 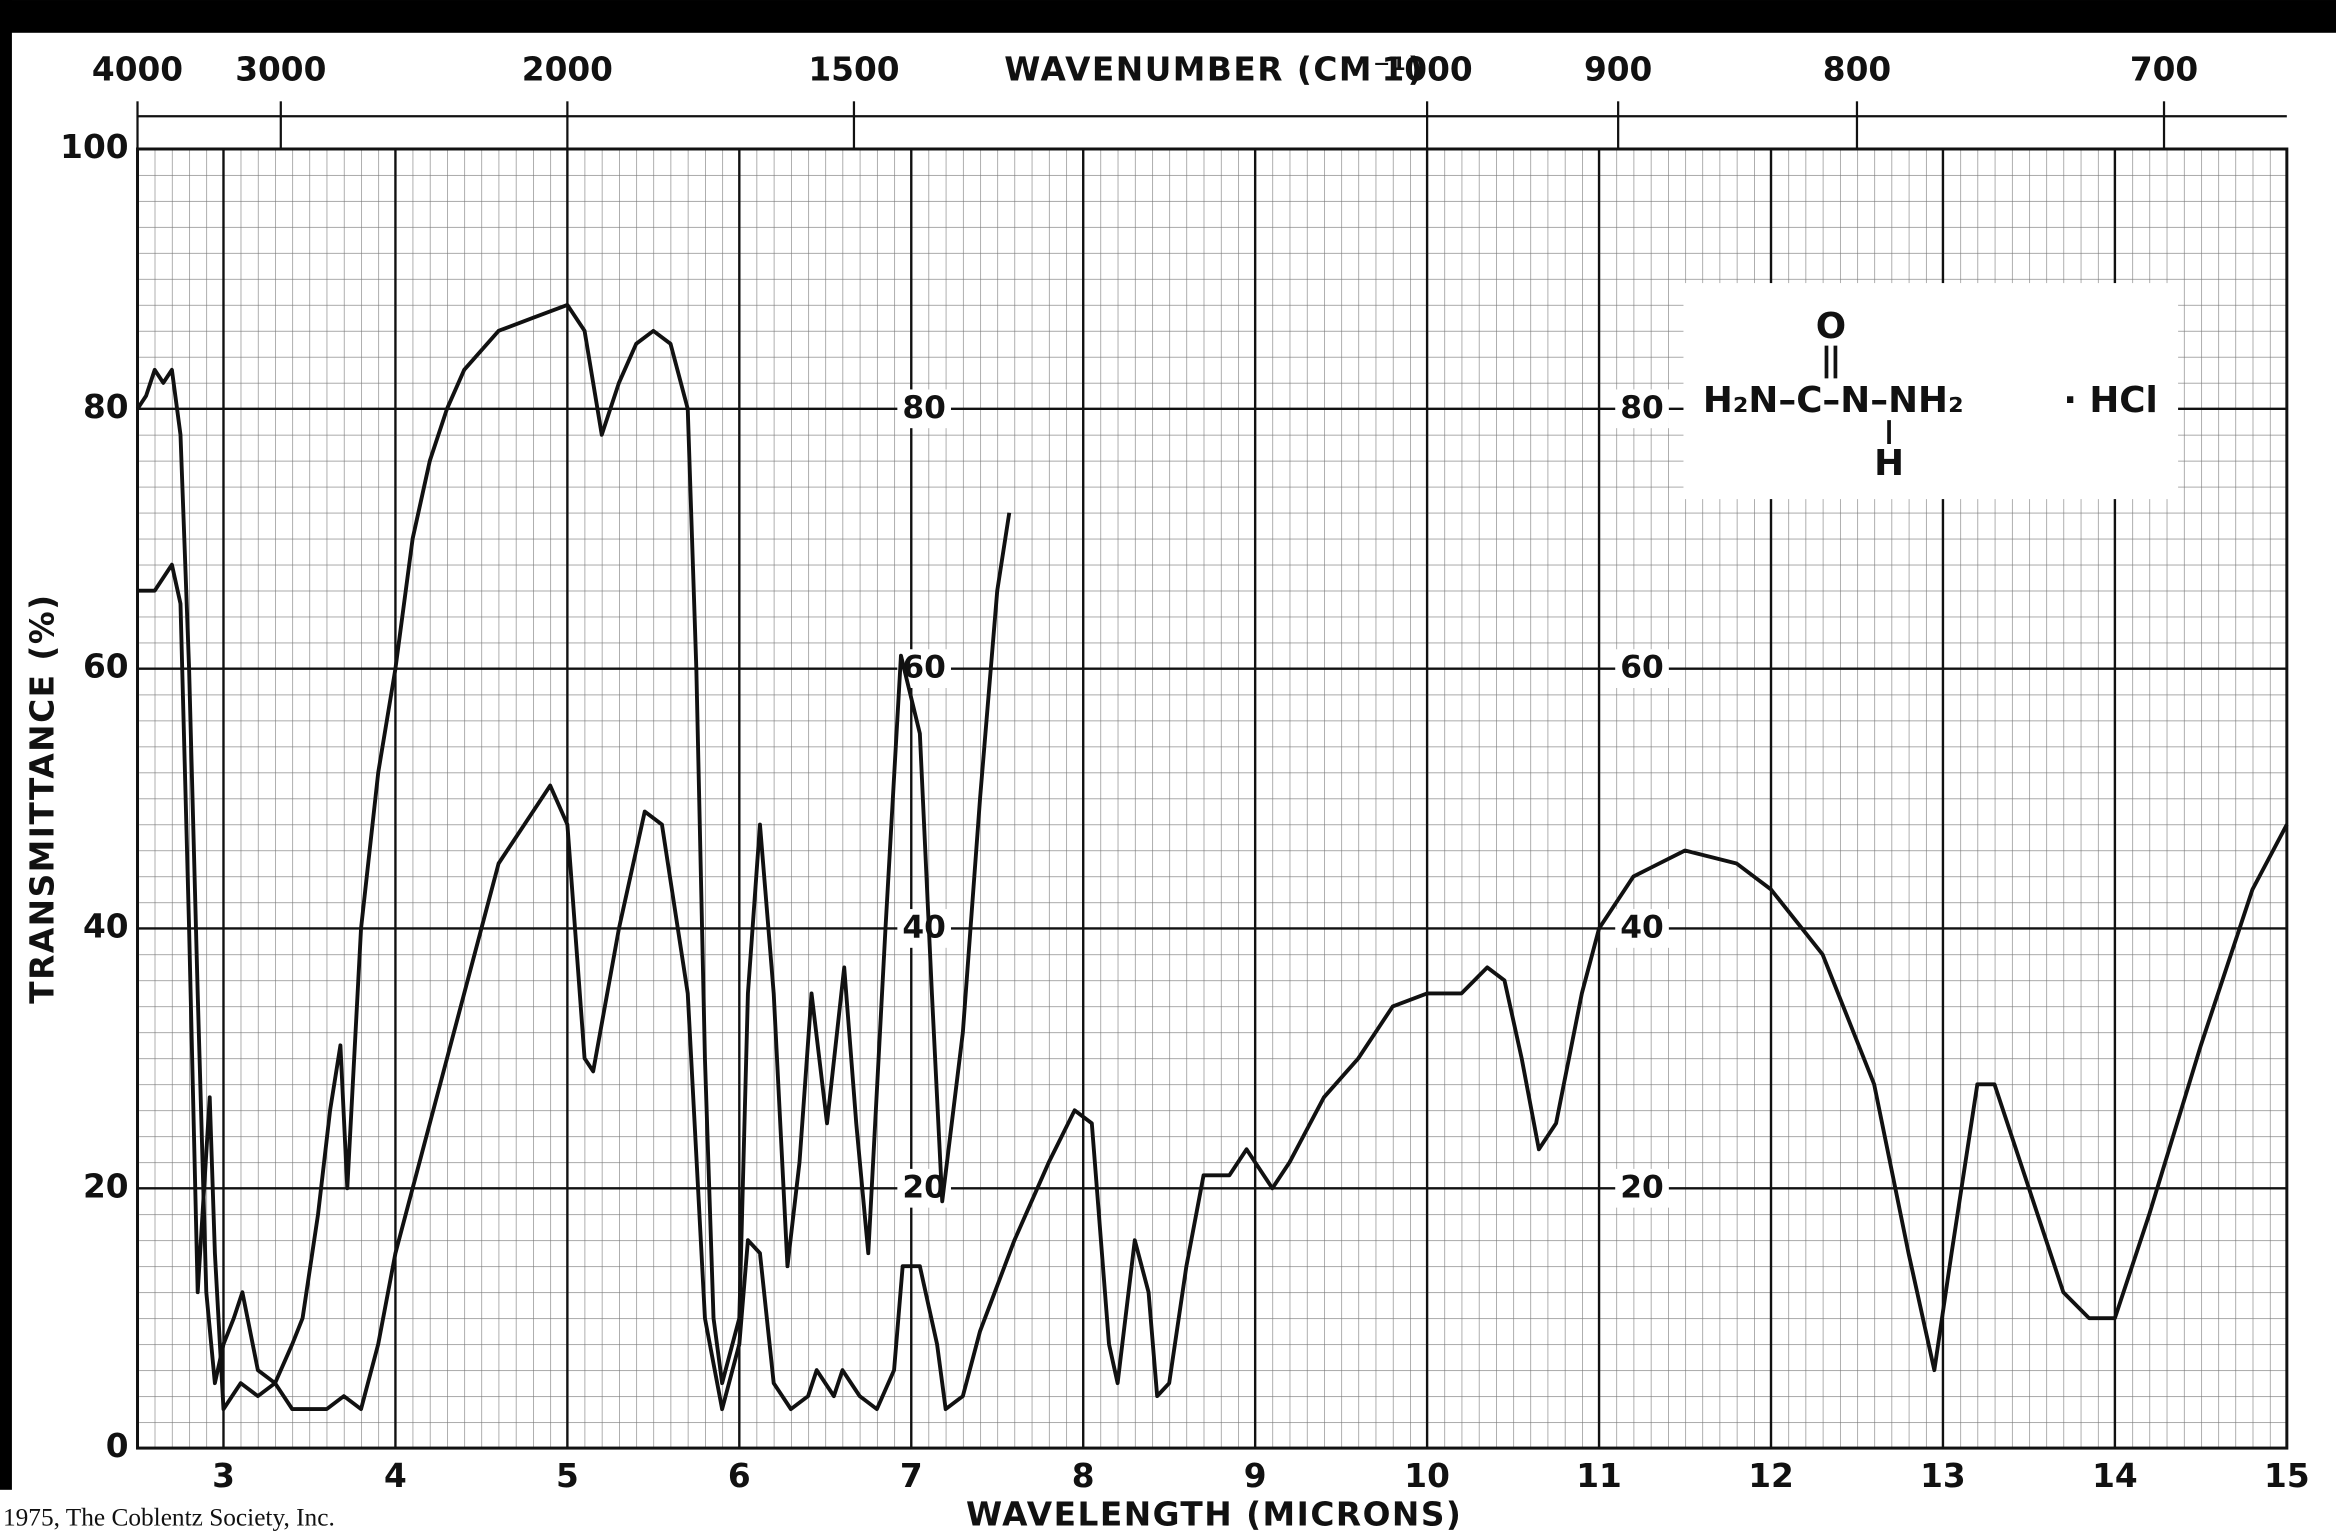 I want to click on x-tick-label: 14, so click(x=2115, y=1476).